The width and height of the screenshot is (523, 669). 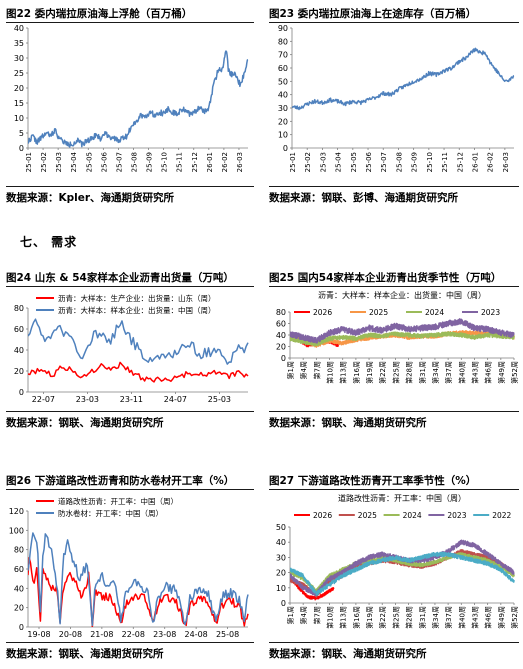 I want to click on x-tick-label: 第16周, so click(x=356, y=372).